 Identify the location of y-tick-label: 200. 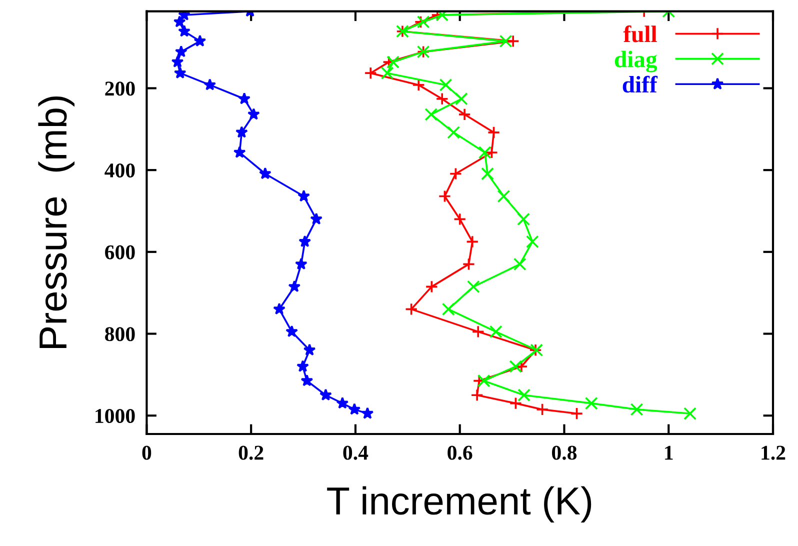
(120, 89).